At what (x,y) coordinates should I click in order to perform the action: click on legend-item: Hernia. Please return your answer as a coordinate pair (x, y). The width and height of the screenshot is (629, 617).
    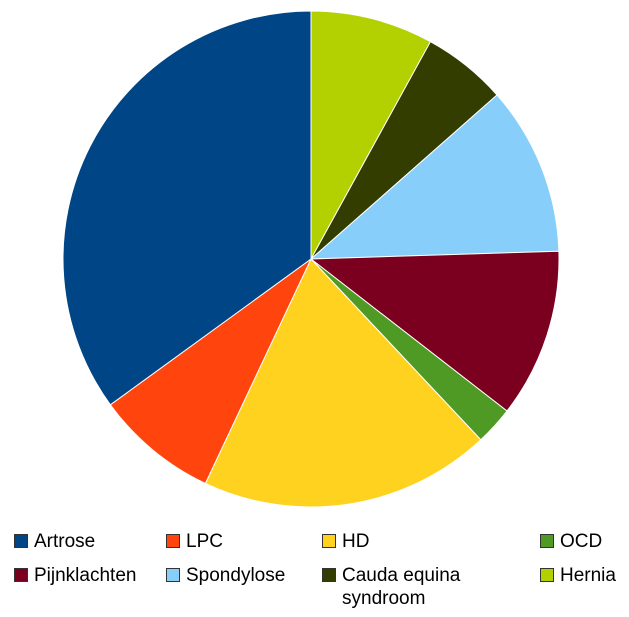
    Looking at the image, I should click on (578, 575).